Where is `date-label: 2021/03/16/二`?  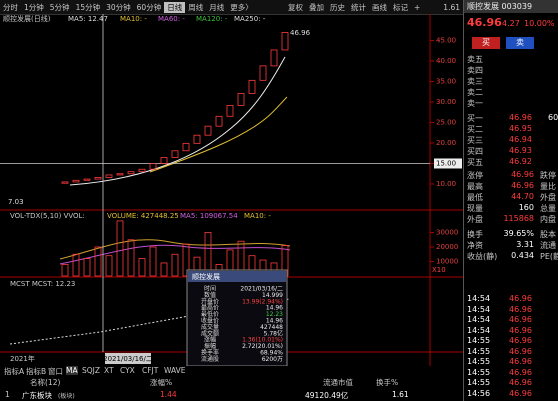 date-label: 2021/03/16/二 is located at coordinates (128, 359).